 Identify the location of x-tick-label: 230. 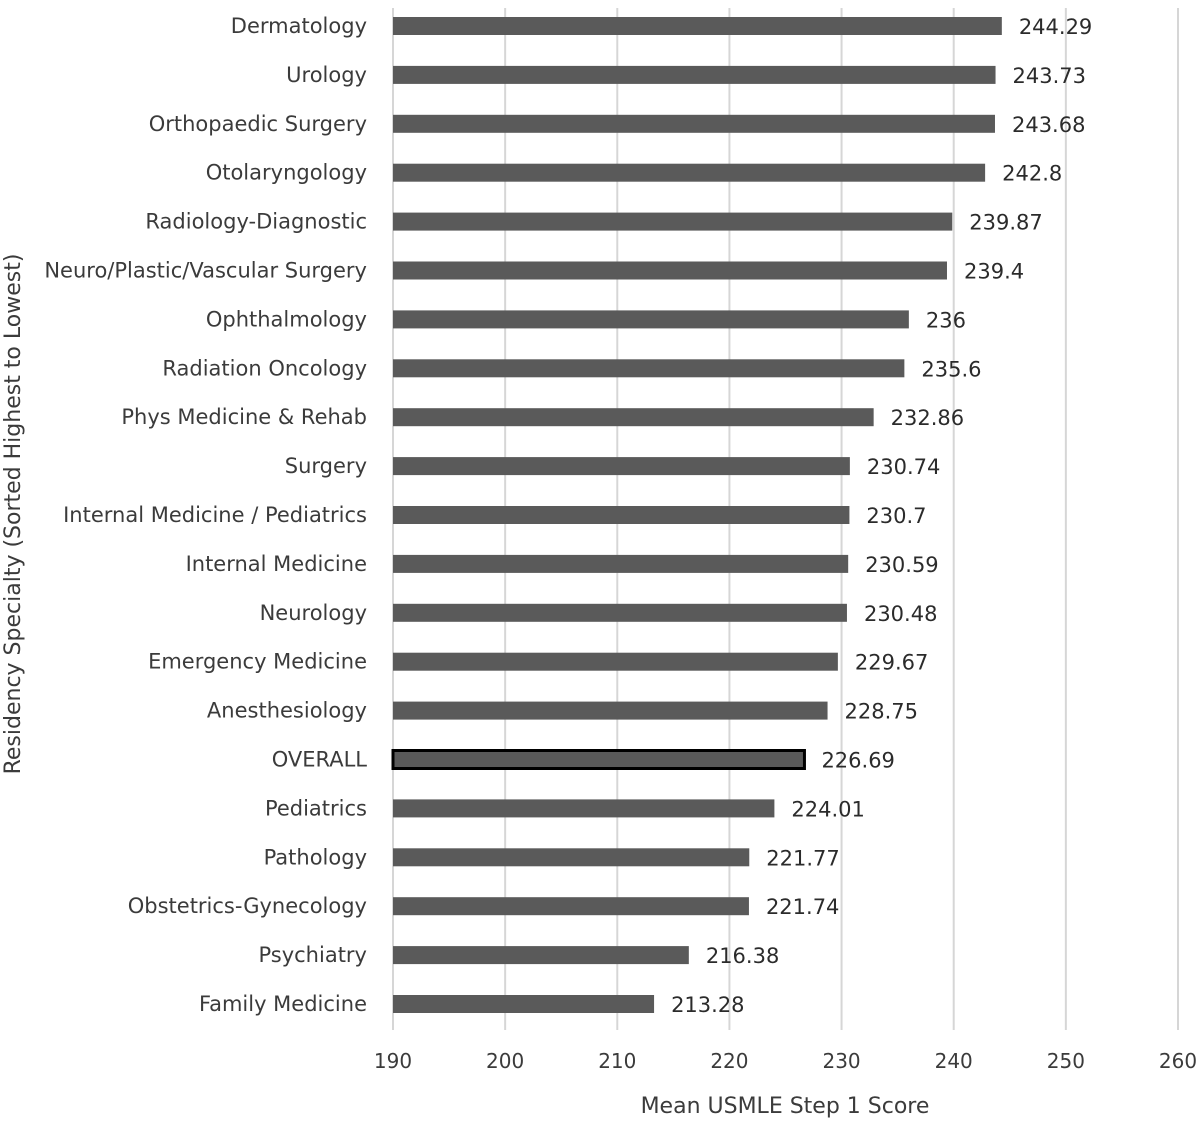
(841, 1061).